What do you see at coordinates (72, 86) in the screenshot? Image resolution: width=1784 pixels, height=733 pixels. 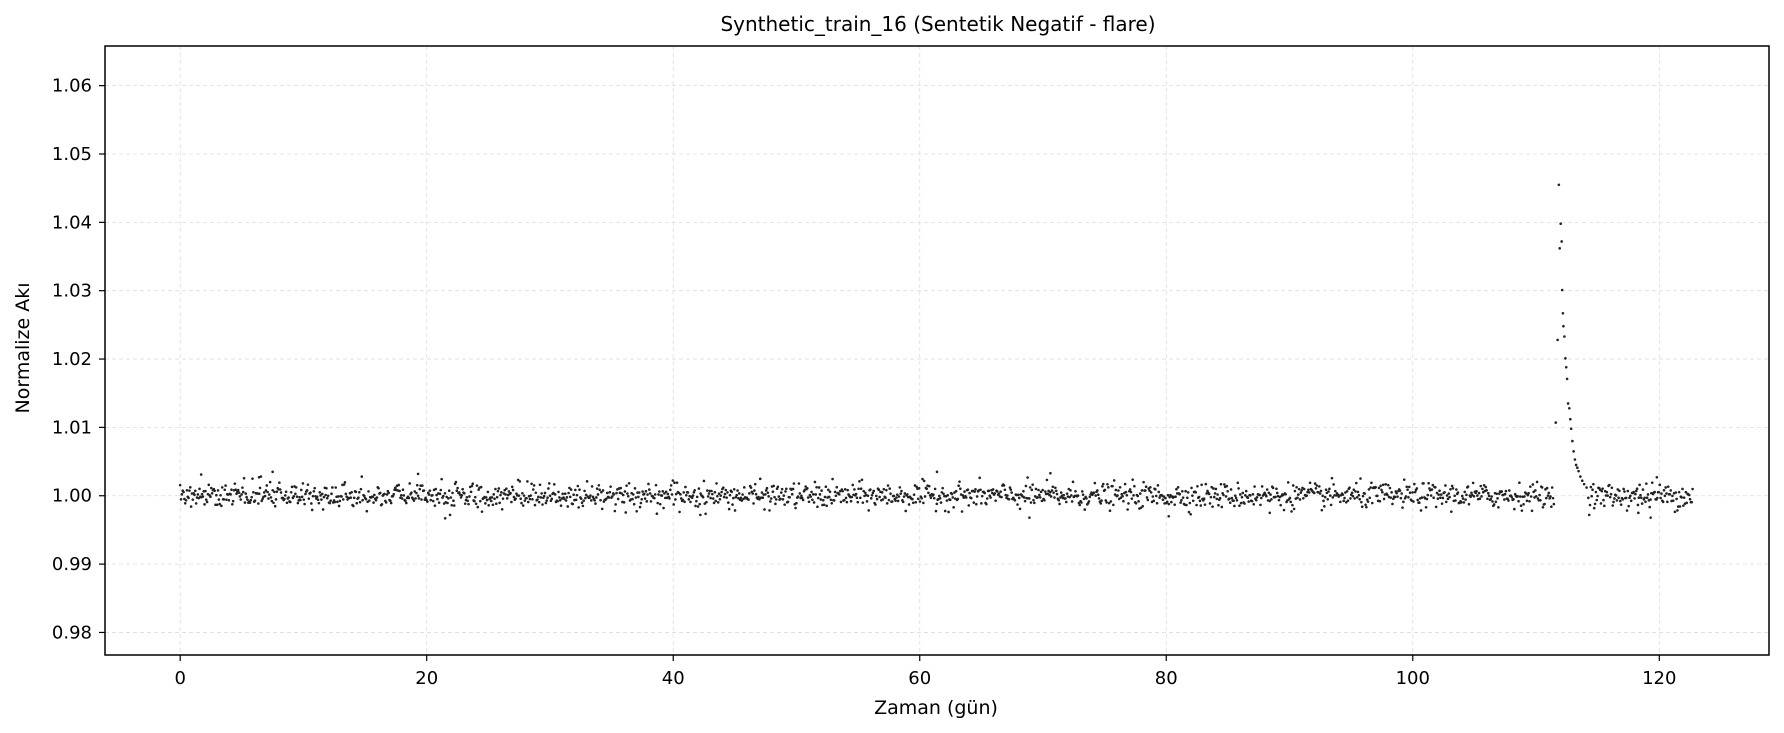 I see `y-tick-label: 1.06` at bounding box center [72, 86].